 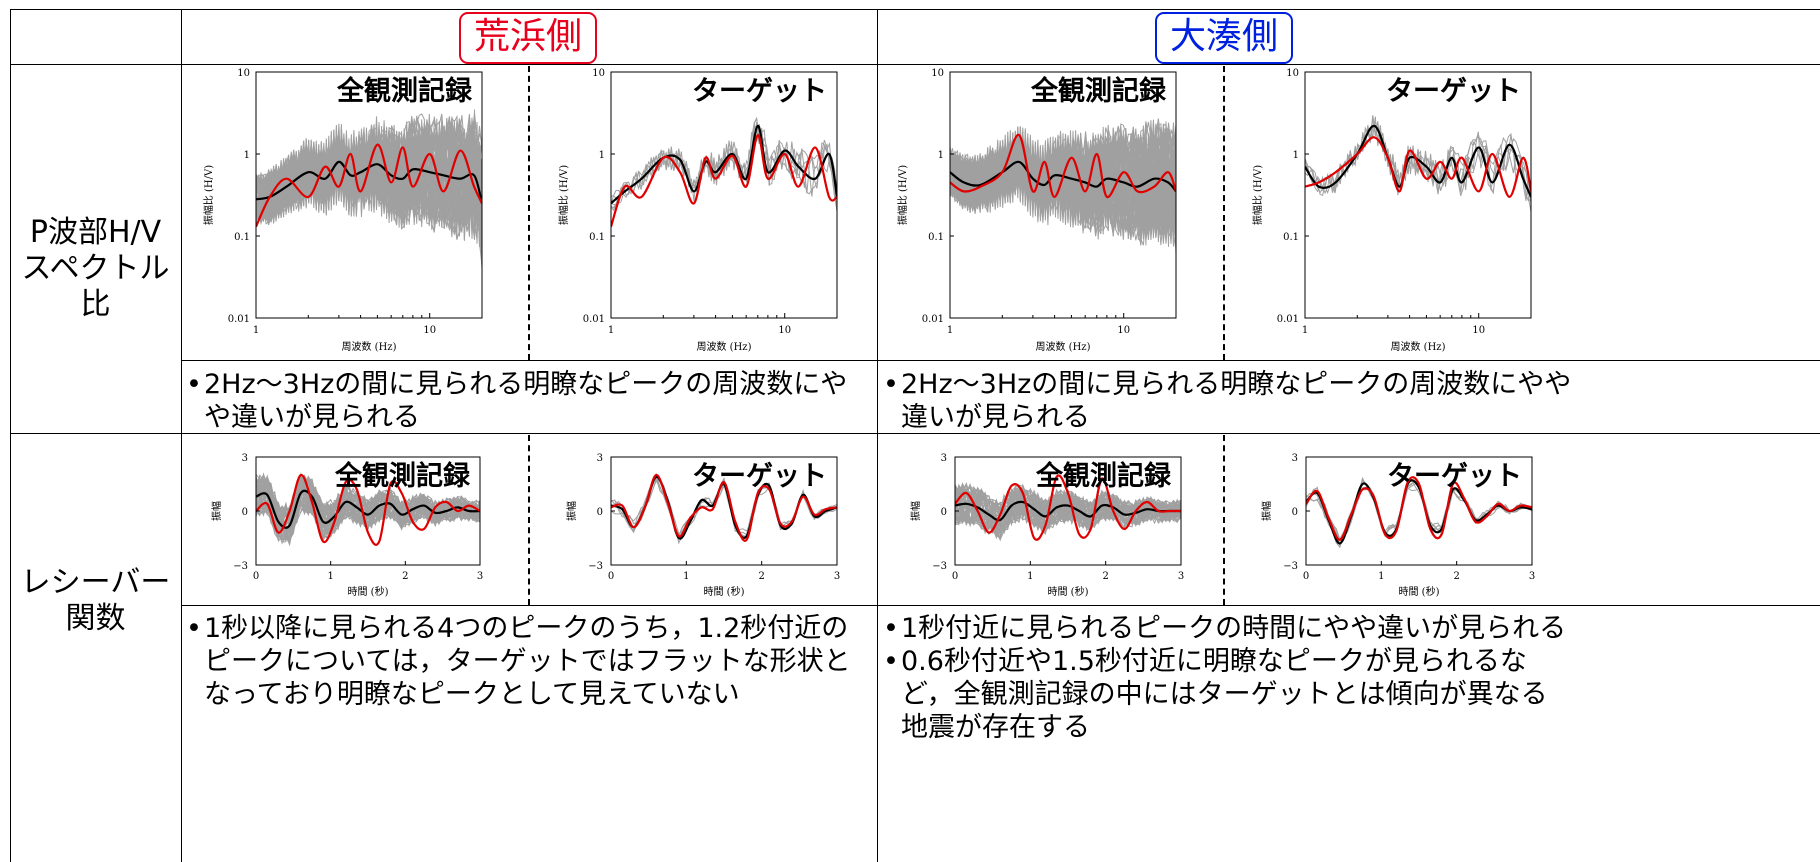 I want to click on row-label-hv-line2: スペクトル比, so click(x=95, y=286).